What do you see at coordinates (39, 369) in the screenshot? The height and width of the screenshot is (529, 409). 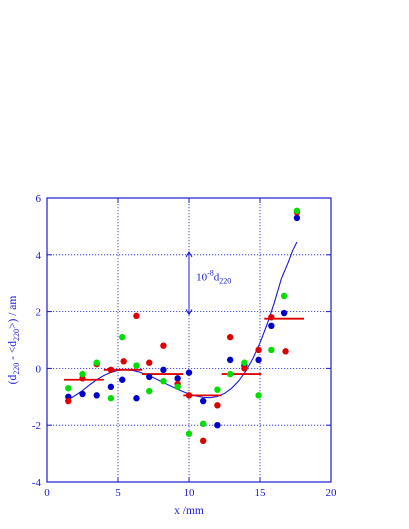 I see `y-tick-label: 0` at bounding box center [39, 369].